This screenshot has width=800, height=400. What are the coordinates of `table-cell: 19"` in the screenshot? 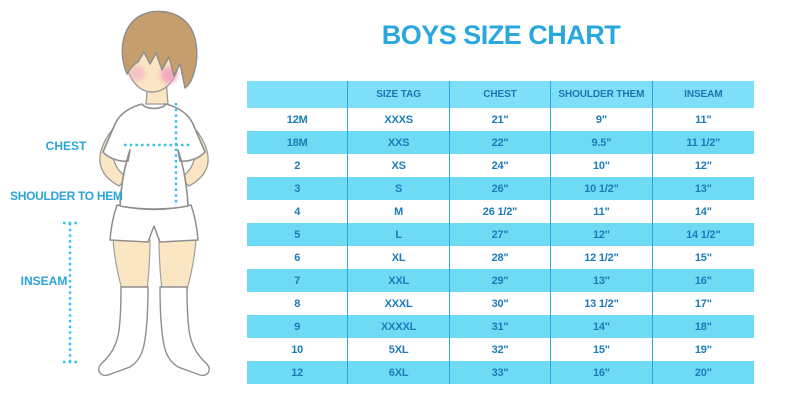 It's located at (703, 349).